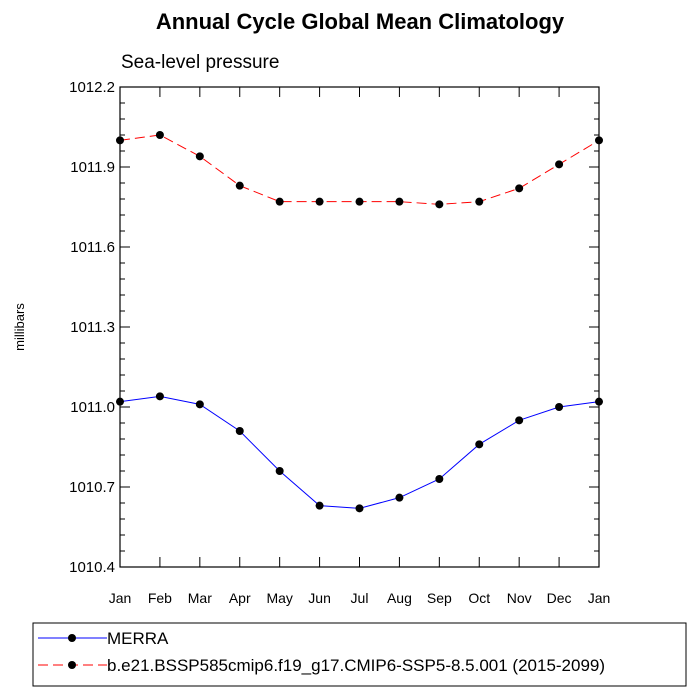 The image size is (700, 700). I want to click on y-tick-label: 1010.7, so click(92, 487).